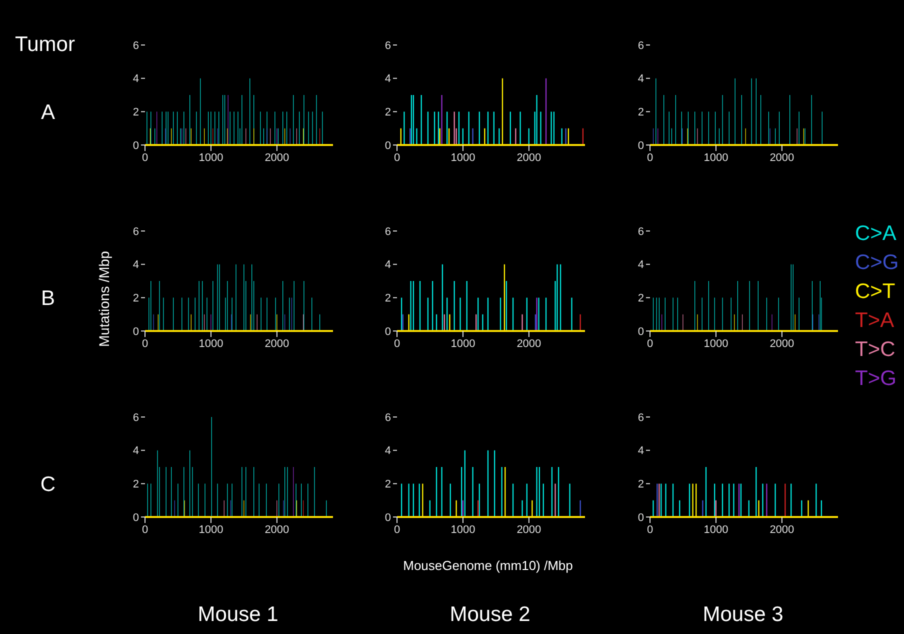 Image resolution: width=904 pixels, height=634 pixels. I want to click on text: Mouse 3, so click(743, 615).